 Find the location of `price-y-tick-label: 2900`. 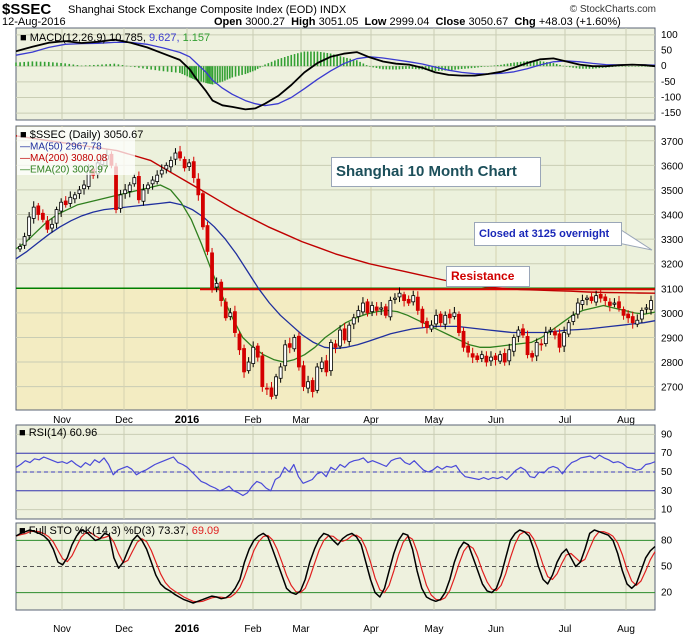

price-y-tick-label: 2900 is located at coordinates (672, 338).